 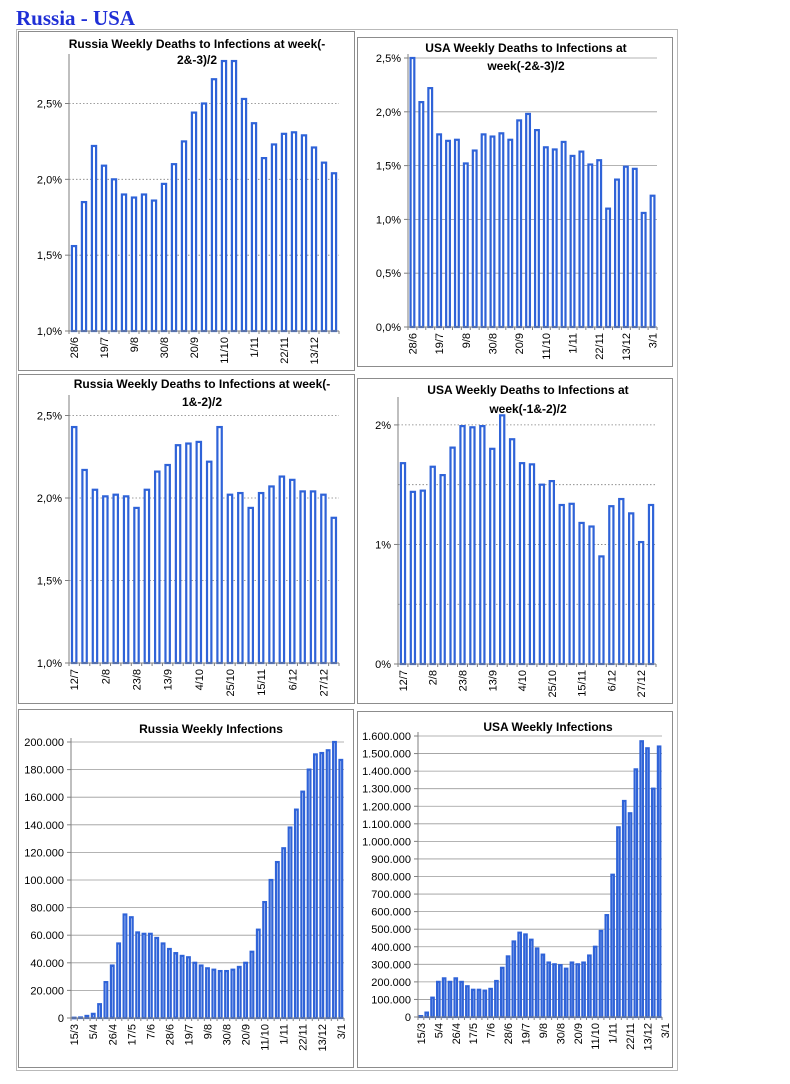 I want to click on chart-title: week(-1&-2)/2, so click(x=527, y=409).